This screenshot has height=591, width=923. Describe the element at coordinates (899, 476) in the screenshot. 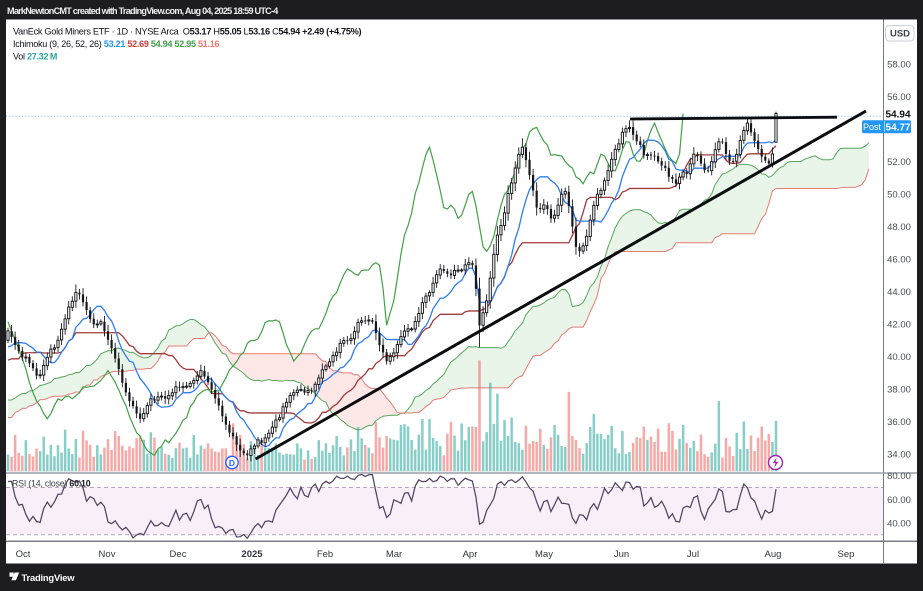

I see `svg-text: 80.00` at that location.